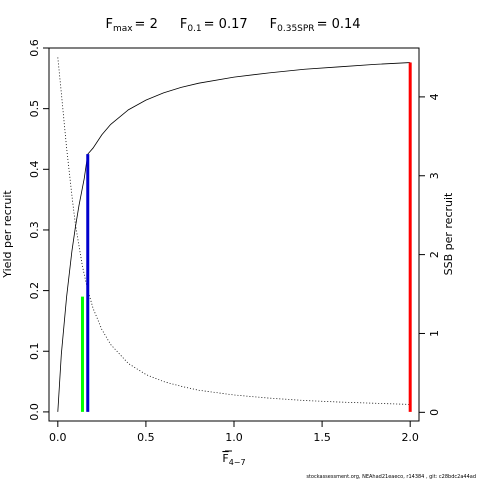 The image size is (480, 480). Describe the element at coordinates (58, 437) in the screenshot. I see `x-tick-label-0: 0.0` at that location.